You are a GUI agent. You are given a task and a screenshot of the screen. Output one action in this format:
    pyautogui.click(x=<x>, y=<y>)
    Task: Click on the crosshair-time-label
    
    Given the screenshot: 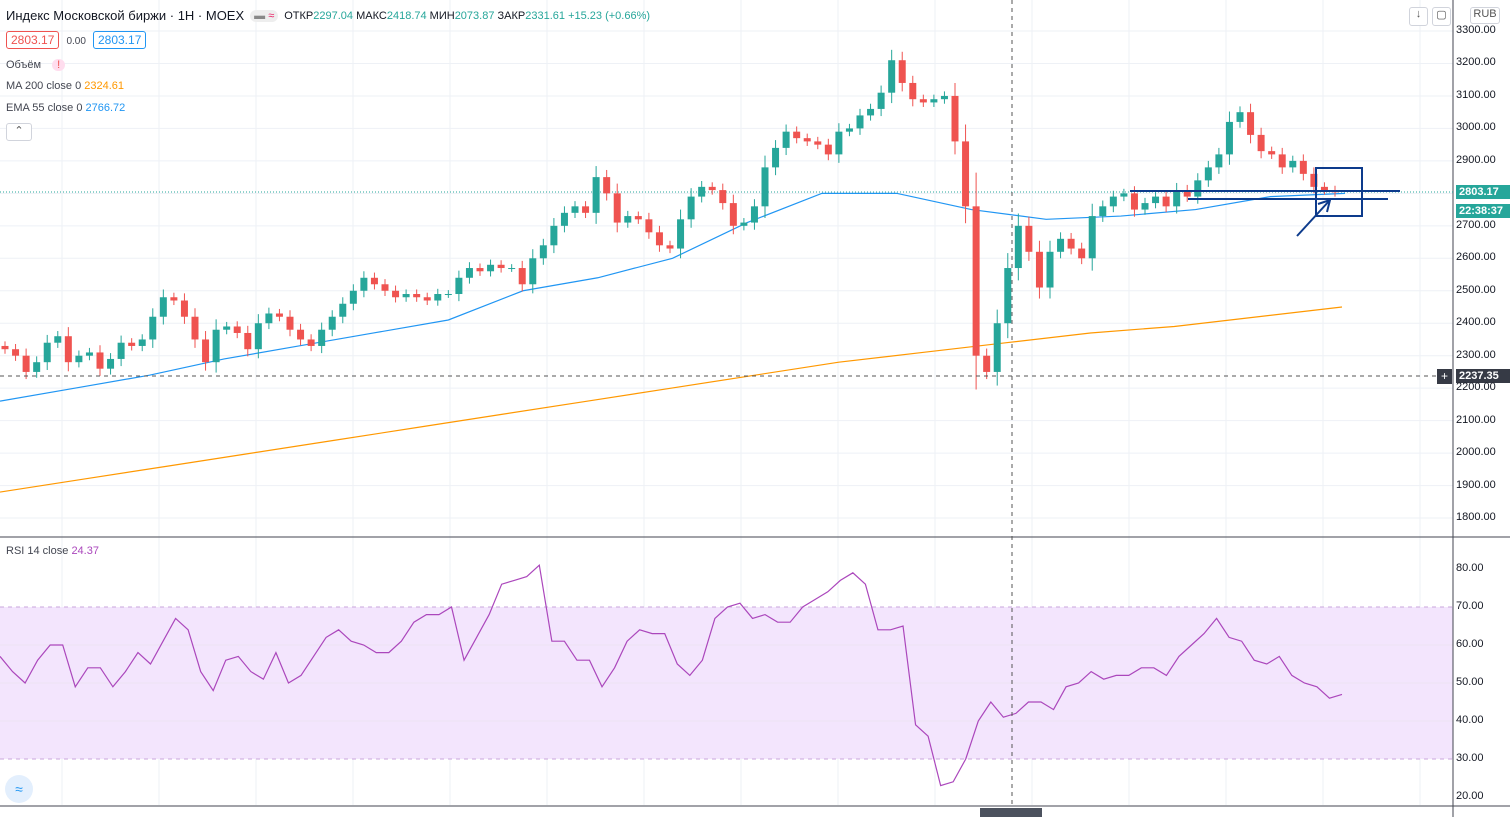 What is the action you would take?
    pyautogui.click(x=1011, y=812)
    